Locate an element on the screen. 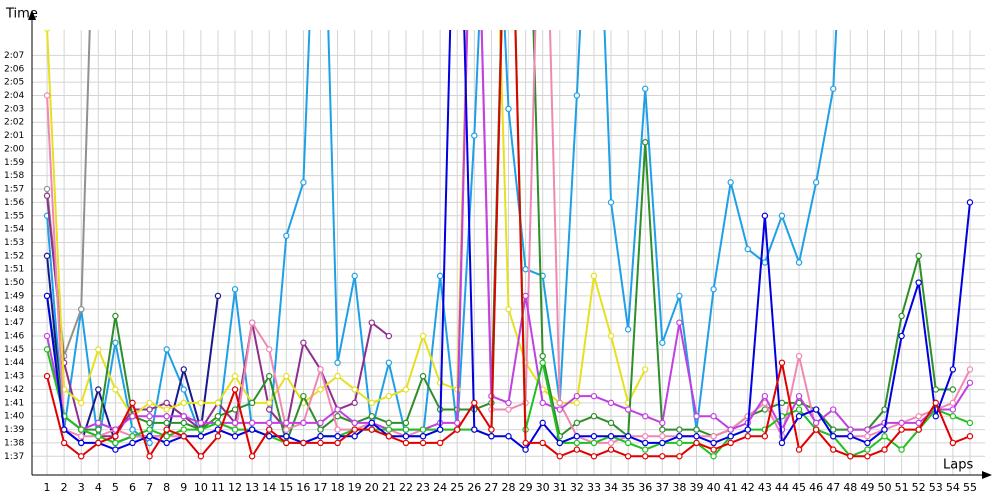 This screenshot has width=1000, height=500. y-axis-title: Time is located at coordinates (21, 14).